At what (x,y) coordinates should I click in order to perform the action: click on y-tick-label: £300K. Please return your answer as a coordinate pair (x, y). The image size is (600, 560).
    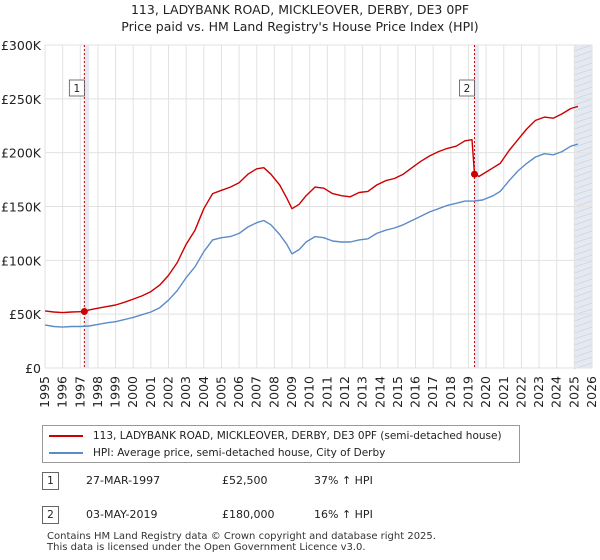
    Looking at the image, I should click on (21, 45).